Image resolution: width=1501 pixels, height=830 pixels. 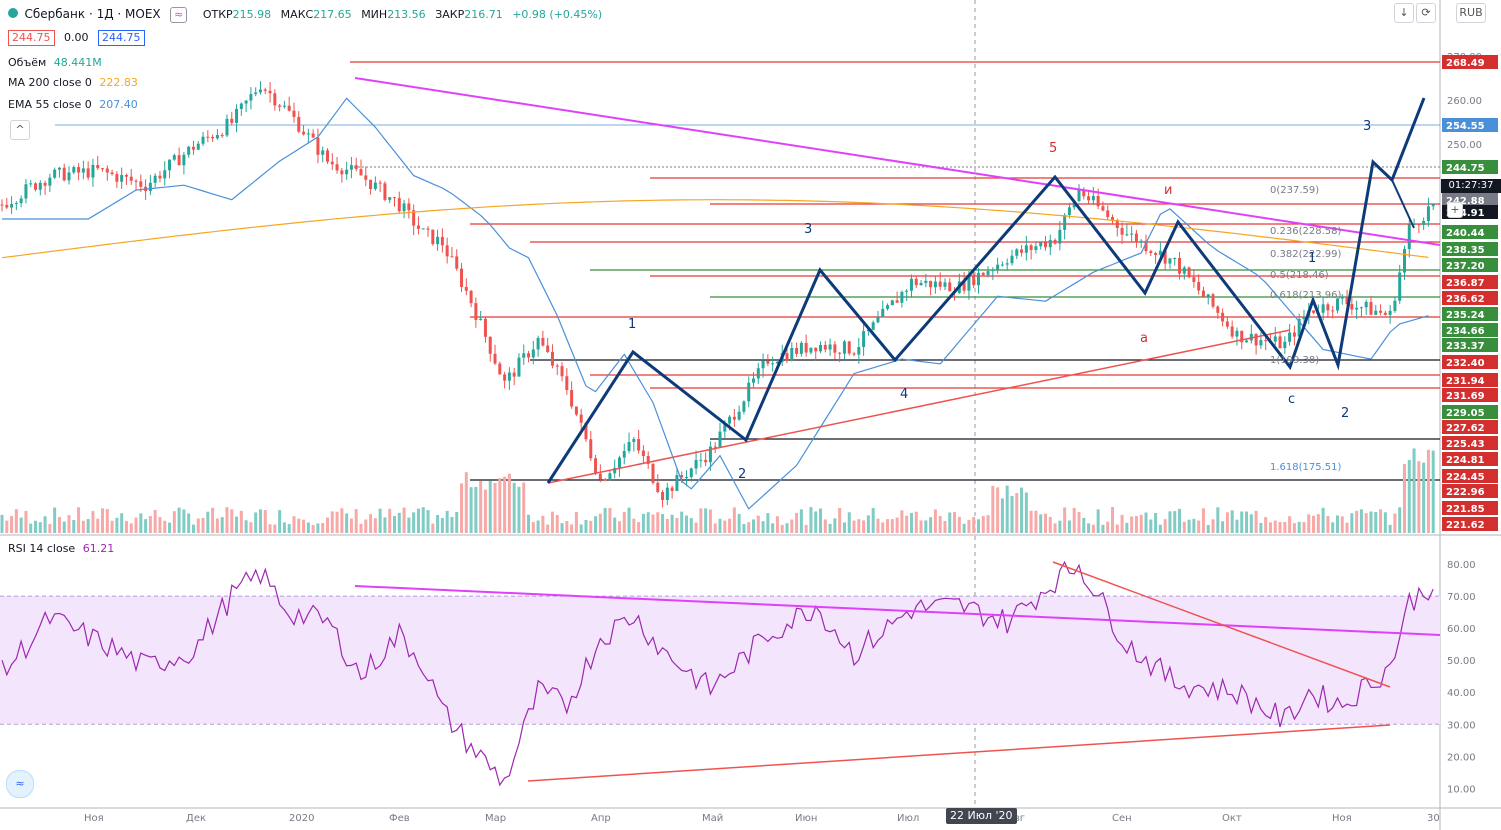 What do you see at coordinates (92, 14) in the screenshot?
I see `symbol-title: Сбербанк · 1Д · MOEX` at bounding box center [92, 14].